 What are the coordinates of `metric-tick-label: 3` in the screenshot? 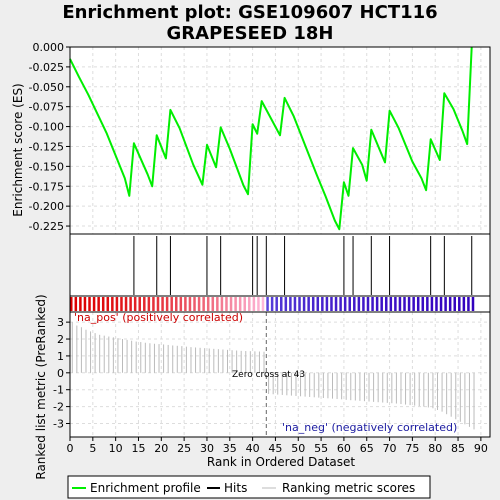 It's located at (60, 322).